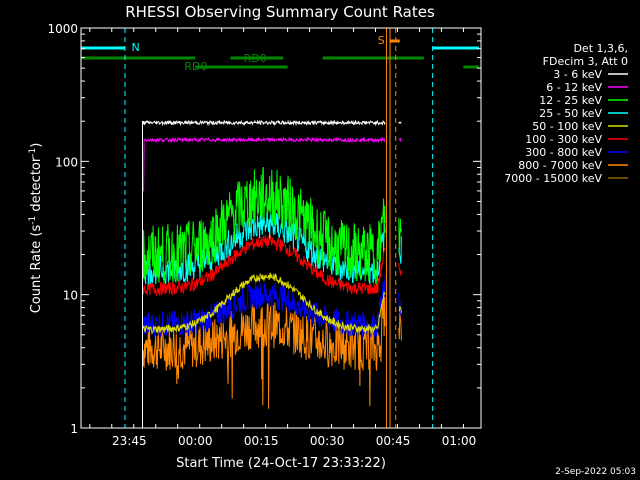 The image size is (640, 480). Describe the element at coordinates (400, 122) in the screenshot. I see `series-line-0-after` at that location.